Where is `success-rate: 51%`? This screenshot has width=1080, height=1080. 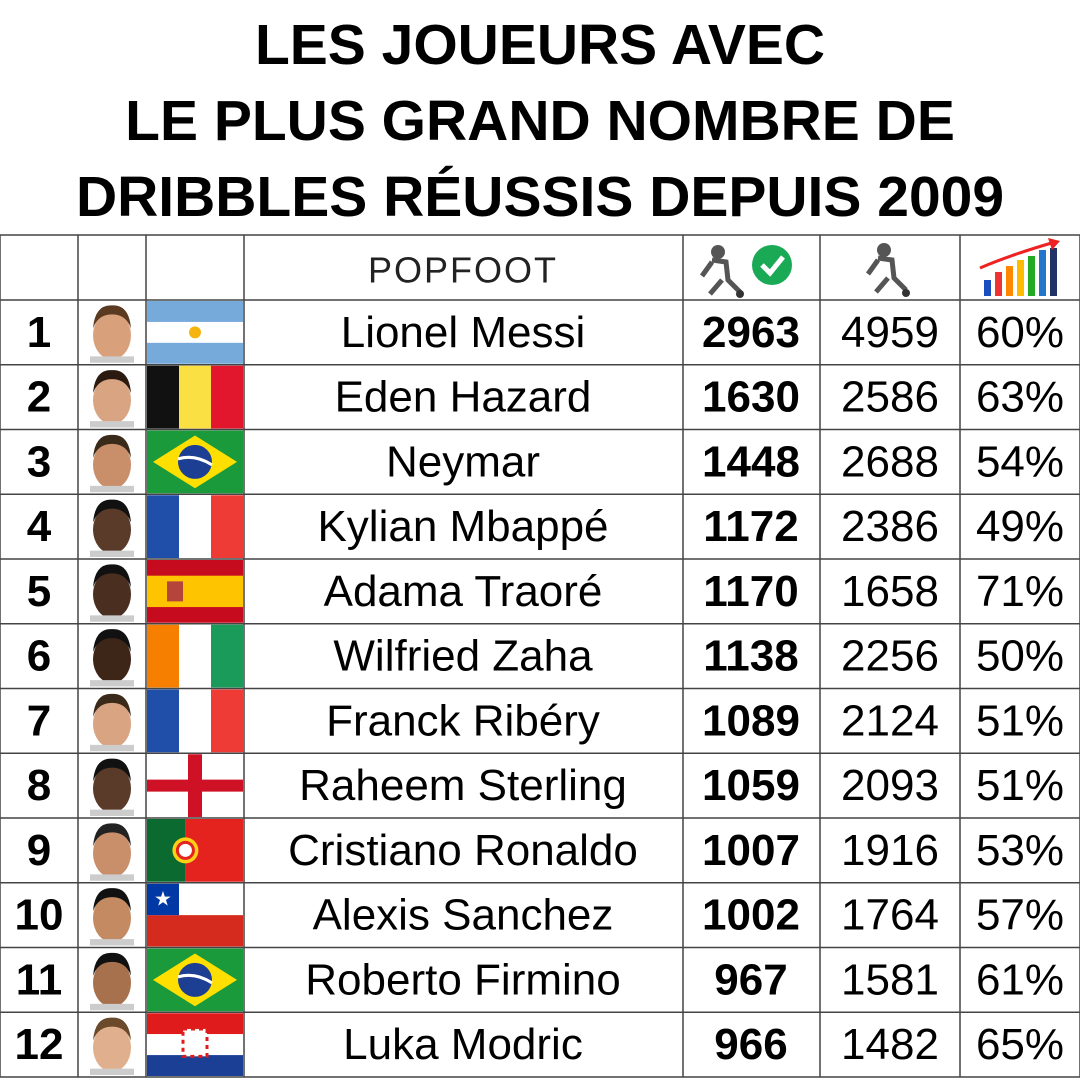 success-rate: 51% is located at coordinates (1020, 785).